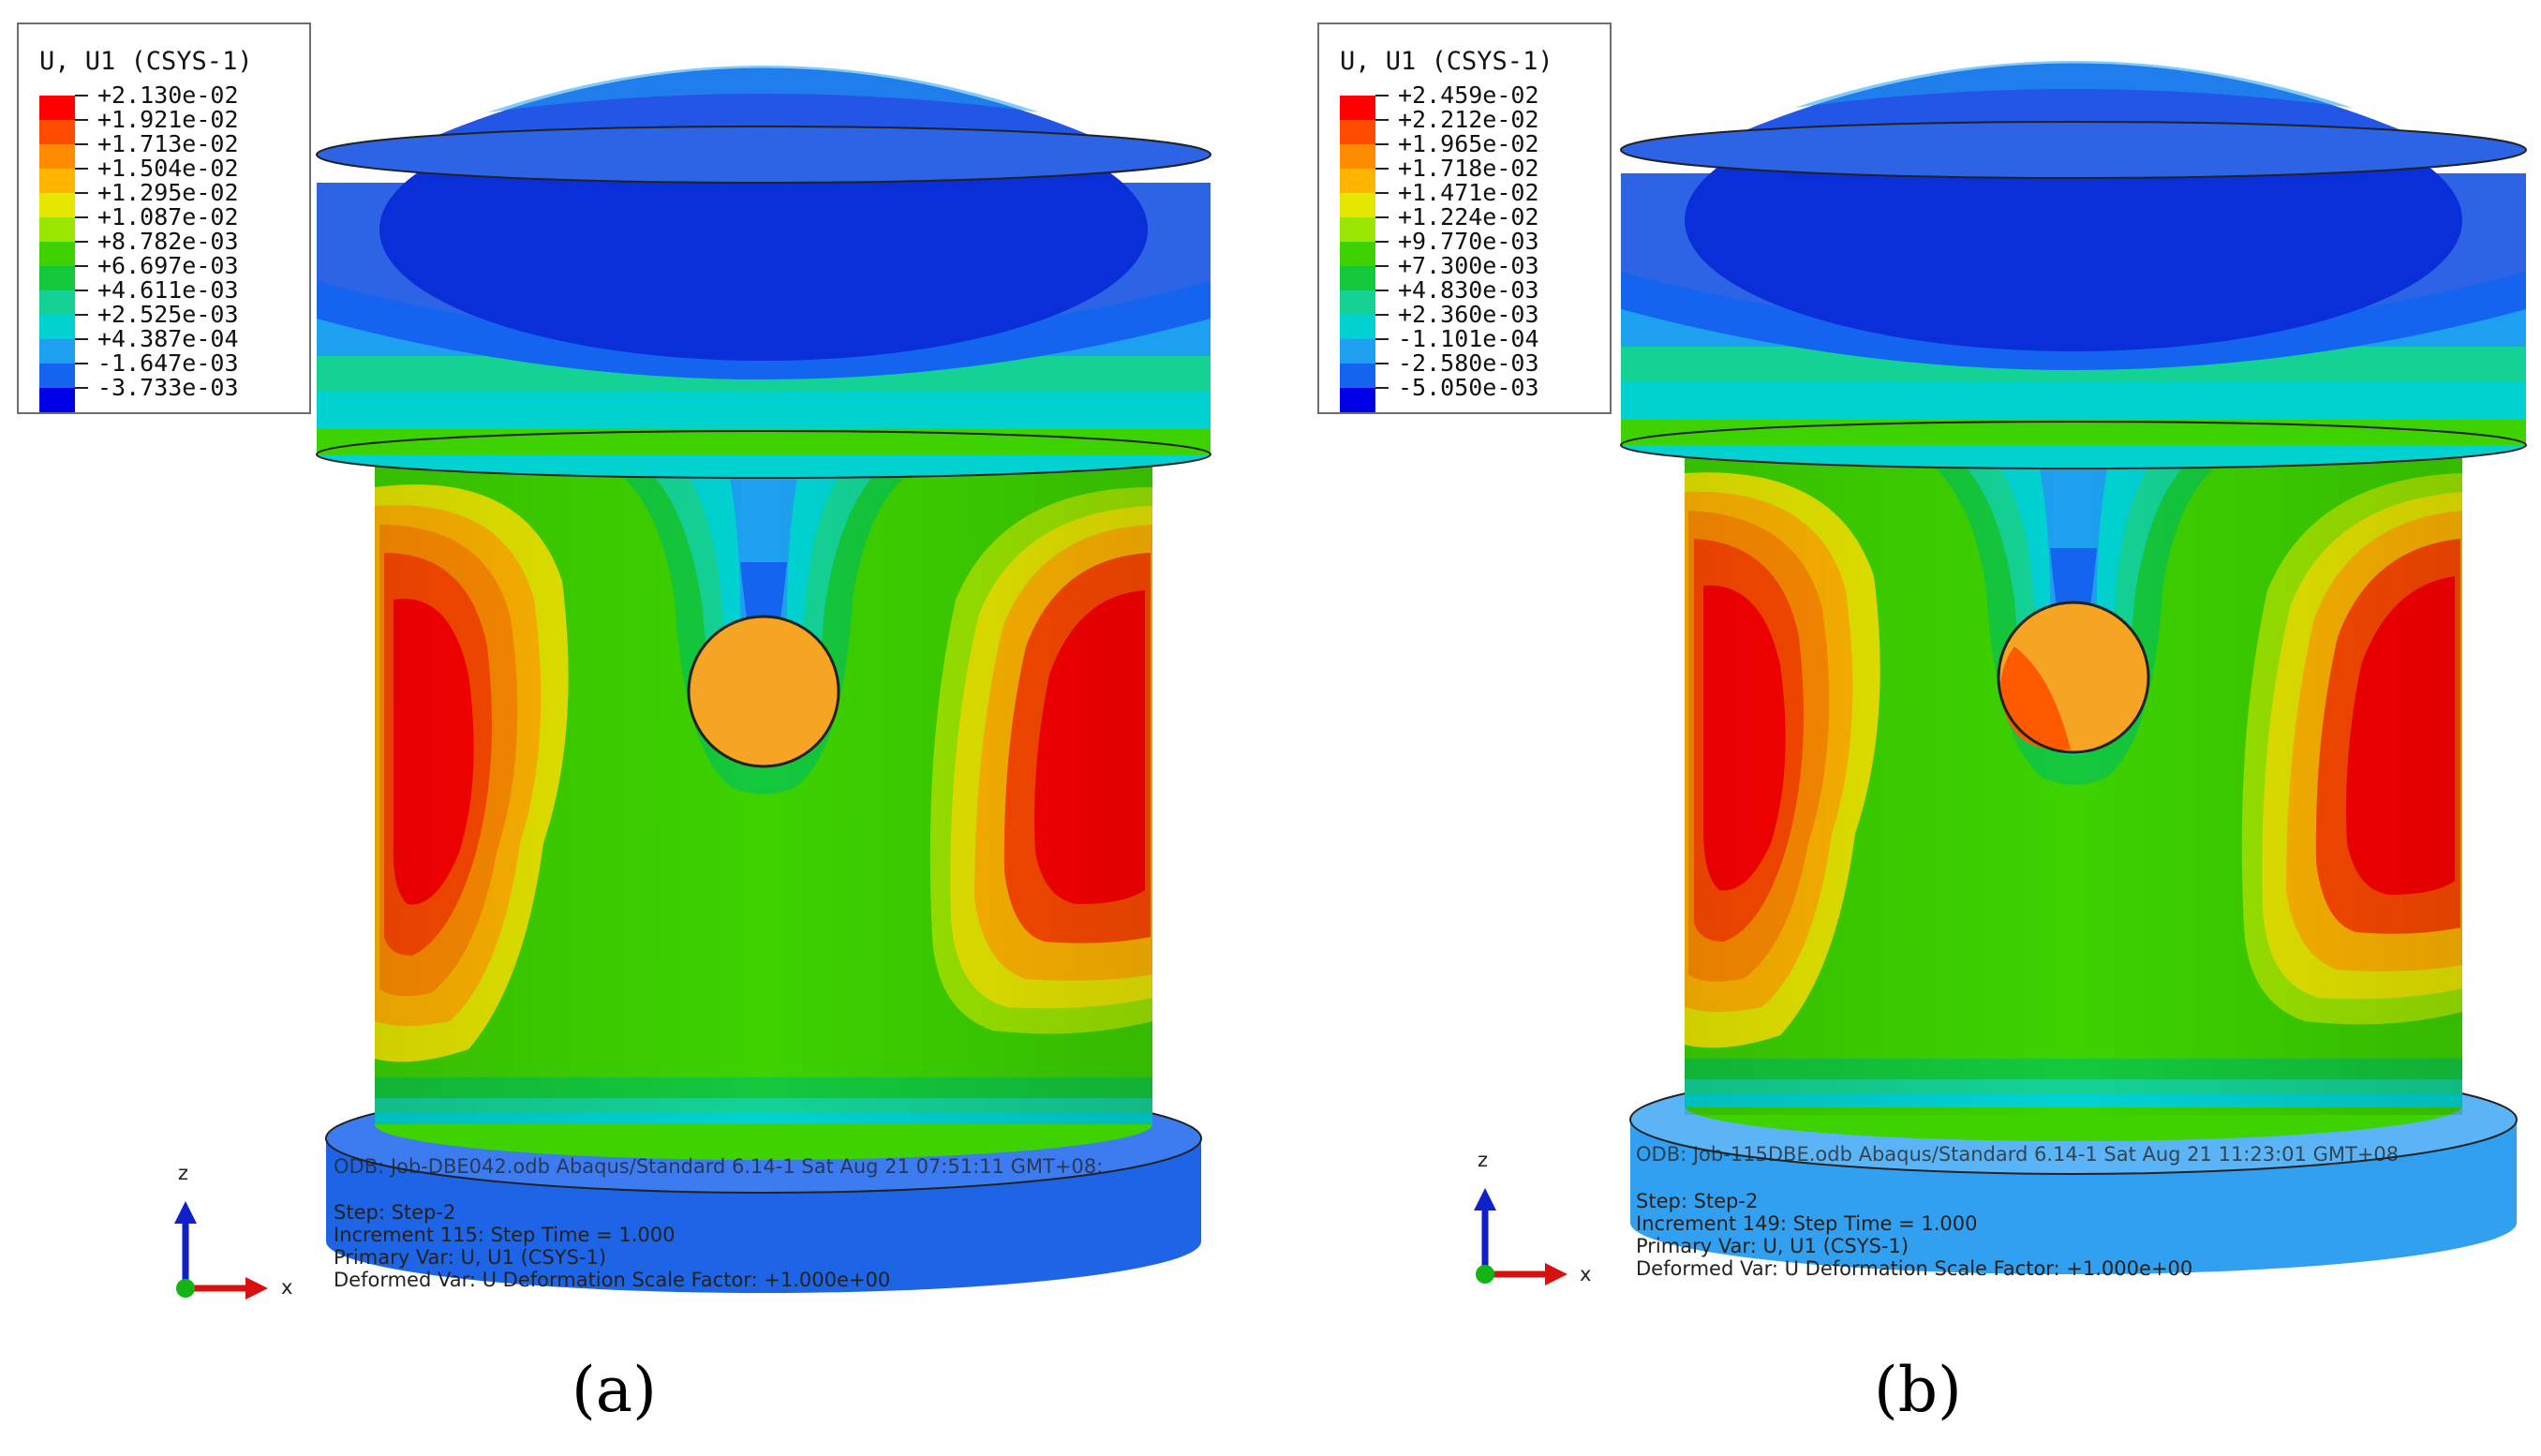  What do you see at coordinates (168, 95) in the screenshot?
I see `legend-value: +2.130e-02` at bounding box center [168, 95].